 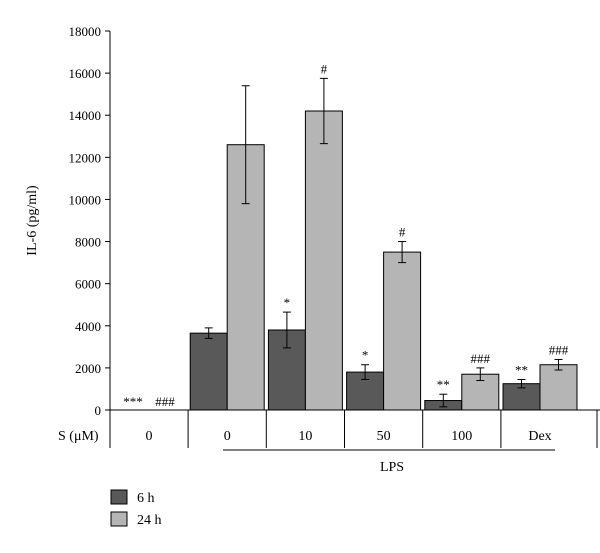 I want to click on legend-label-6h: 6 h, so click(x=146, y=498).